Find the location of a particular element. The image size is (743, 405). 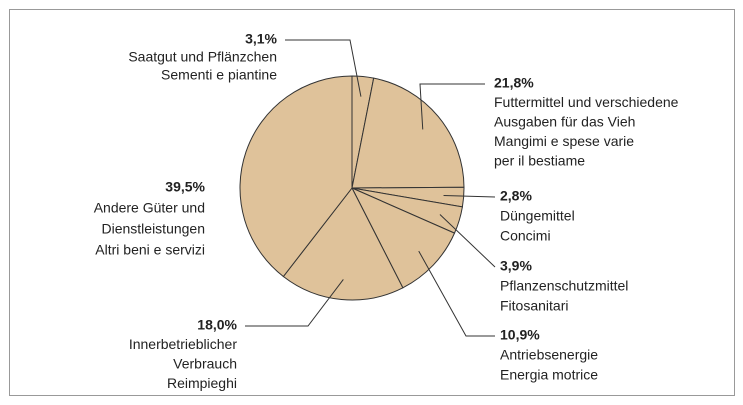

category-label: Saatgut und Pflänzchen is located at coordinates (202, 57).